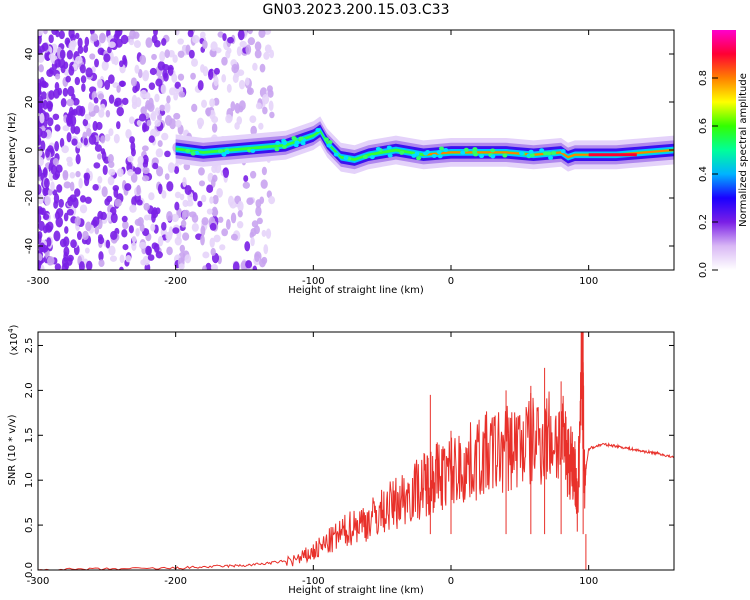 This screenshot has height=600, width=750. Describe the element at coordinates (356, 10) in the screenshot. I see `figure-title: GN03.2023.200.15.03.C33` at that location.